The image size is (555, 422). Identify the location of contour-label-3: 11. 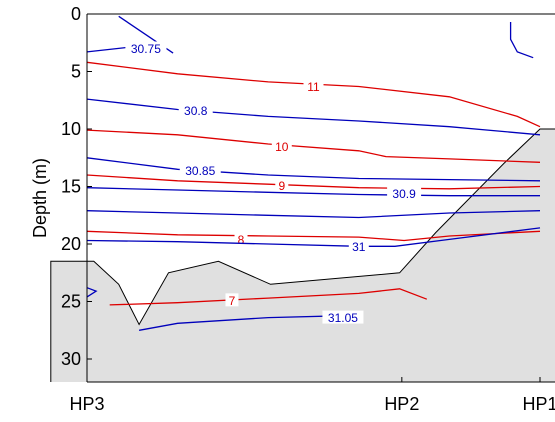
(313, 87).